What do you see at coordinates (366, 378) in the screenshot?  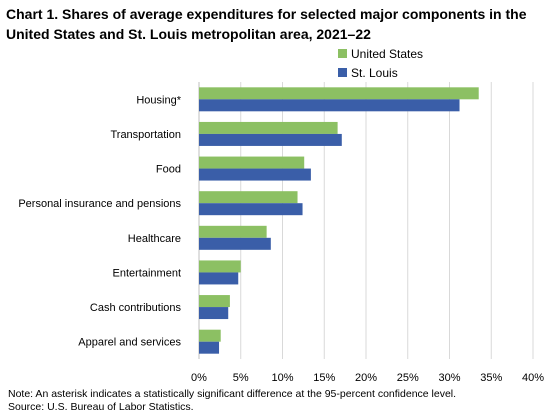 I see `x-tick-label: 20%` at bounding box center [366, 378].